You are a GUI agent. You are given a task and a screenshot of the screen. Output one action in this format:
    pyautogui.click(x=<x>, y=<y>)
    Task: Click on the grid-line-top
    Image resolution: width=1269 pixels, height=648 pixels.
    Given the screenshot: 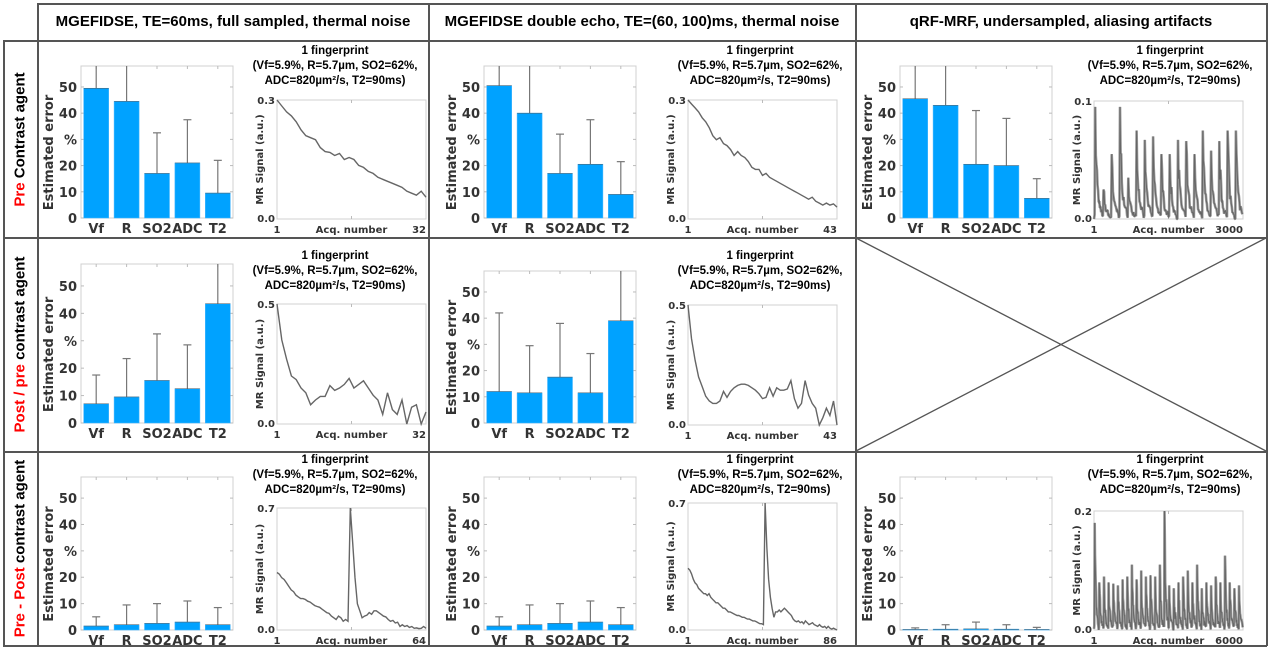 What is the action you would take?
    pyautogui.click(x=652, y=4)
    